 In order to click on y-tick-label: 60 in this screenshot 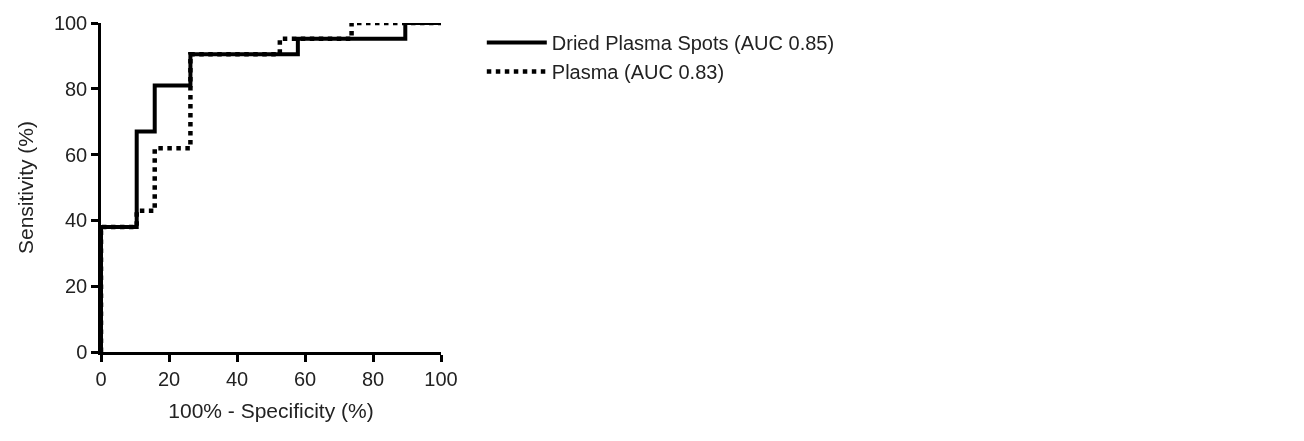, I will do `click(76, 154)`.